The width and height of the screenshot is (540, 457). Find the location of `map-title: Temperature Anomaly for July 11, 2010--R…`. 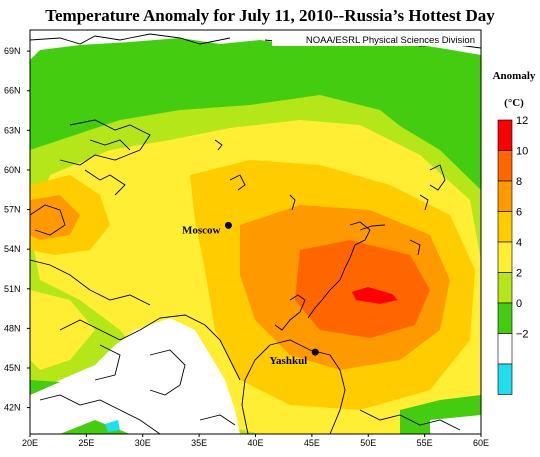

map-title: Temperature Anomaly for July 11, 2010--R… is located at coordinates (270, 15).